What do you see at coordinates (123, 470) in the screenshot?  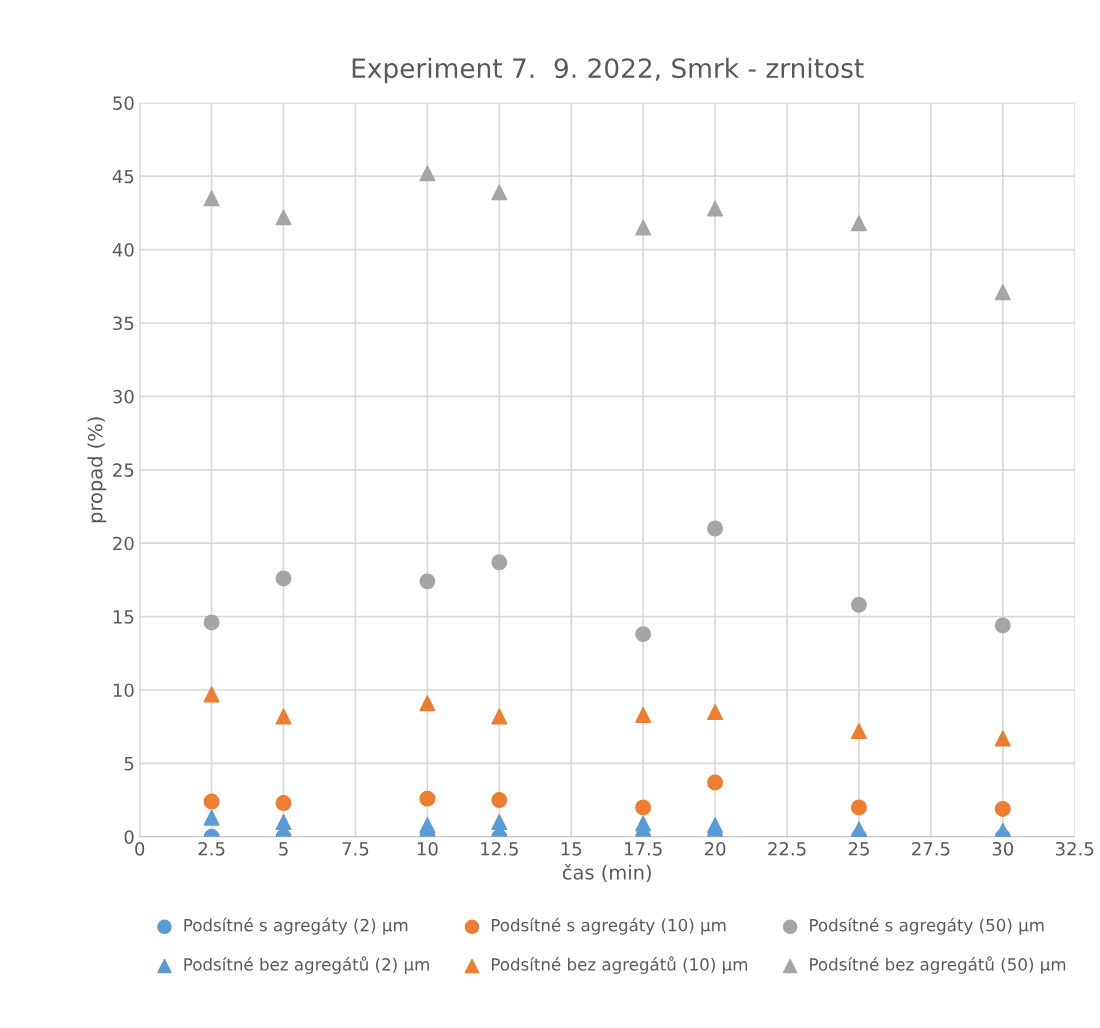 I see `y-tick-label: 25` at bounding box center [123, 470].